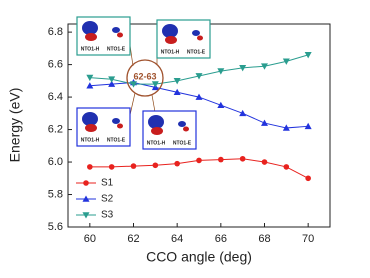  I want to click on legend-label: S1, so click(107, 183).